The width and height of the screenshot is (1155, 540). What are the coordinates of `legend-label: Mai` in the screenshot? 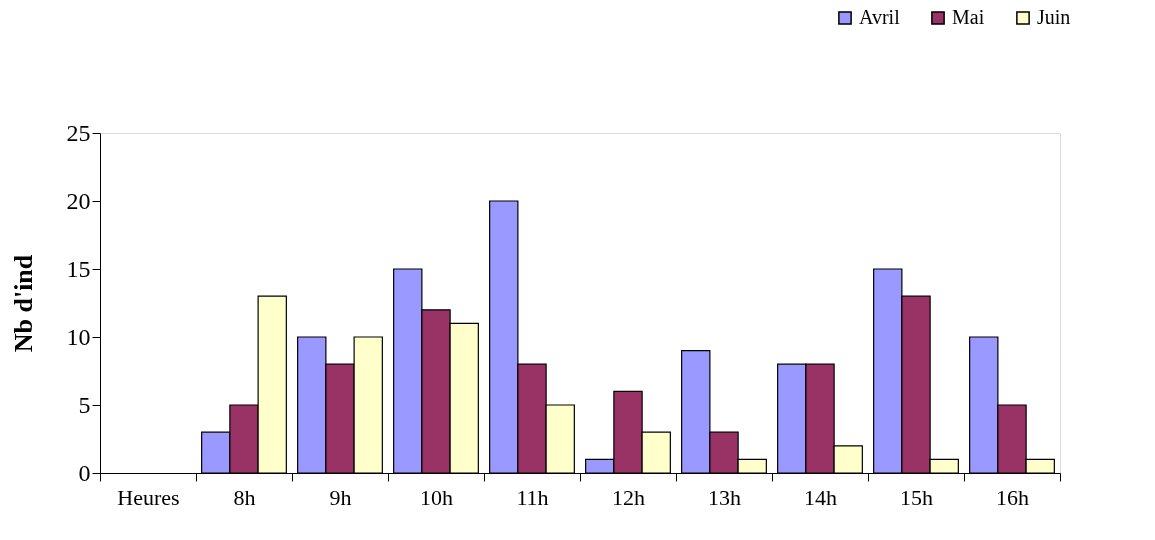 It's located at (968, 17).